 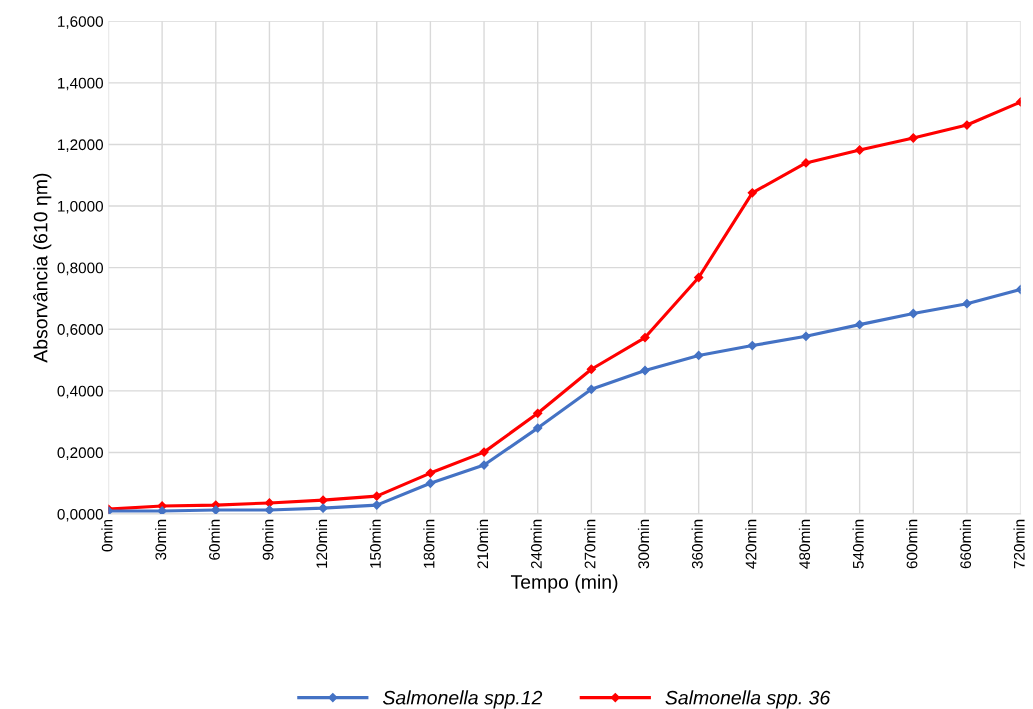 What do you see at coordinates (858, 544) in the screenshot?
I see `x-tick-label: 540min` at bounding box center [858, 544].